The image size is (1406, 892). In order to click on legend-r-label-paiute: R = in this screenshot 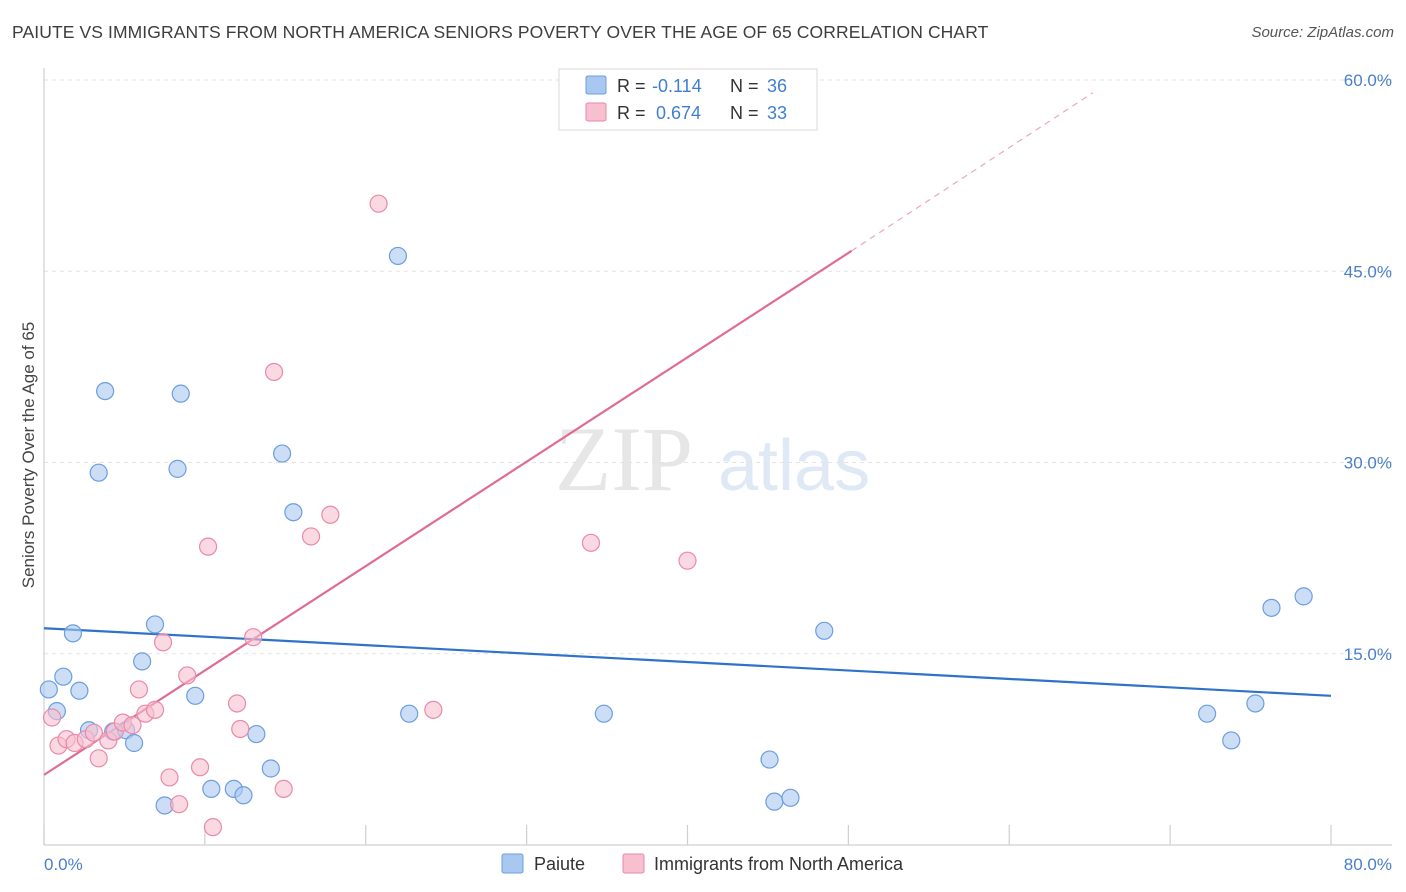, I will do `click(631, 86)`.